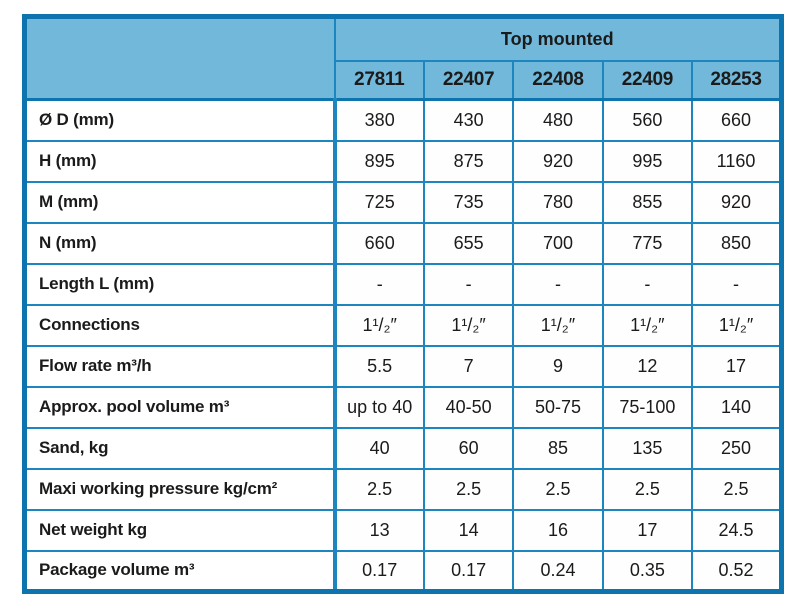  What do you see at coordinates (180, 161) in the screenshot?
I see `row-label: H (mm)` at bounding box center [180, 161].